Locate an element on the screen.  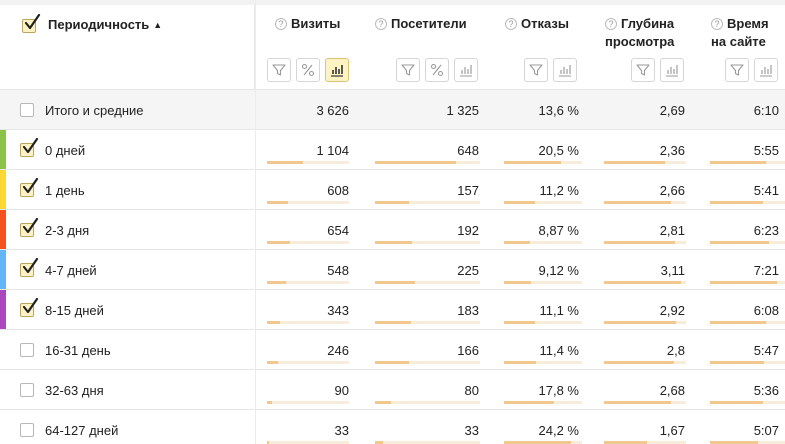
metric-header-depth: ? Глубина просмотра is located at coordinates (639, 33).